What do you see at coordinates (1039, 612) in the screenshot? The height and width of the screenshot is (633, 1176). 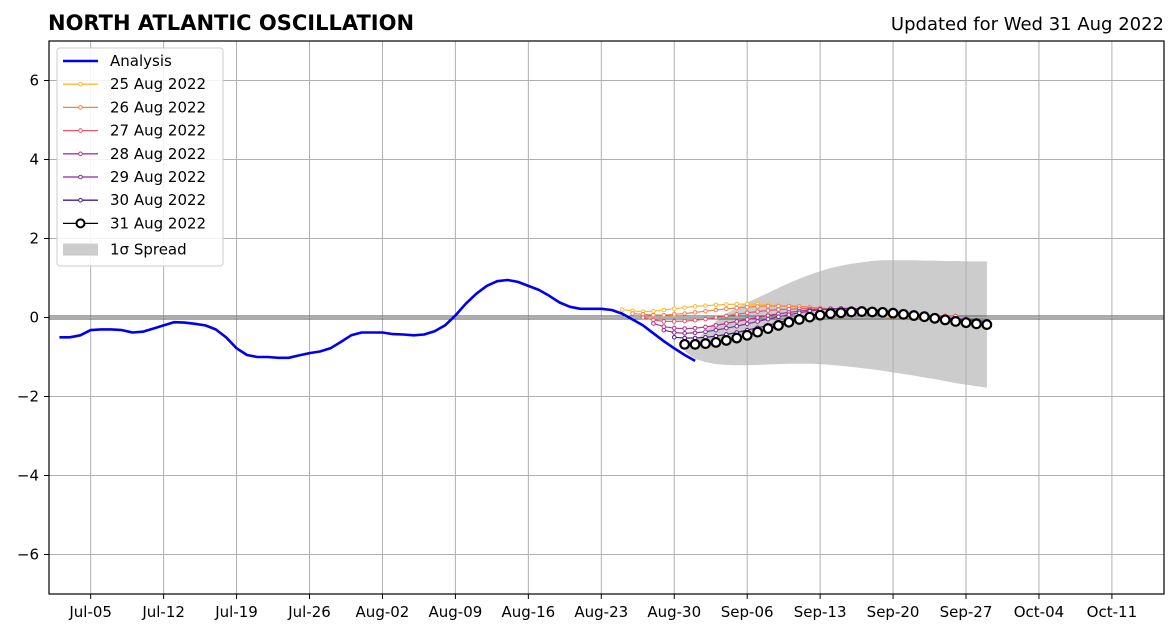 I see `x-tick-label: Oct-04` at bounding box center [1039, 612].